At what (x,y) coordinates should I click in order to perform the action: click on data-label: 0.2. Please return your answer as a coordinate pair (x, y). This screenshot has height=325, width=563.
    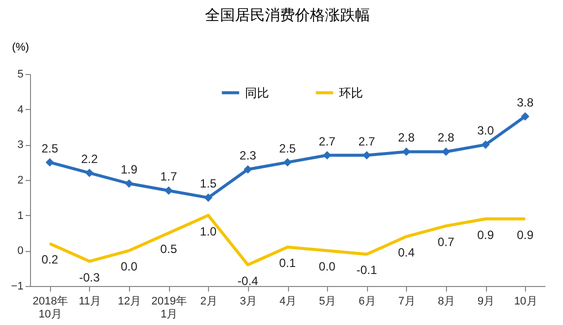
    Looking at the image, I should click on (49, 259).